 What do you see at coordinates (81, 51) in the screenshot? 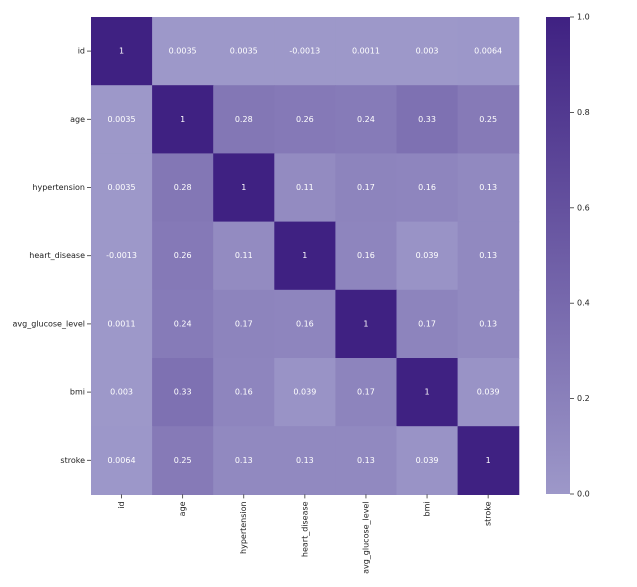
I see `y-tick-label-id: id` at bounding box center [81, 51].